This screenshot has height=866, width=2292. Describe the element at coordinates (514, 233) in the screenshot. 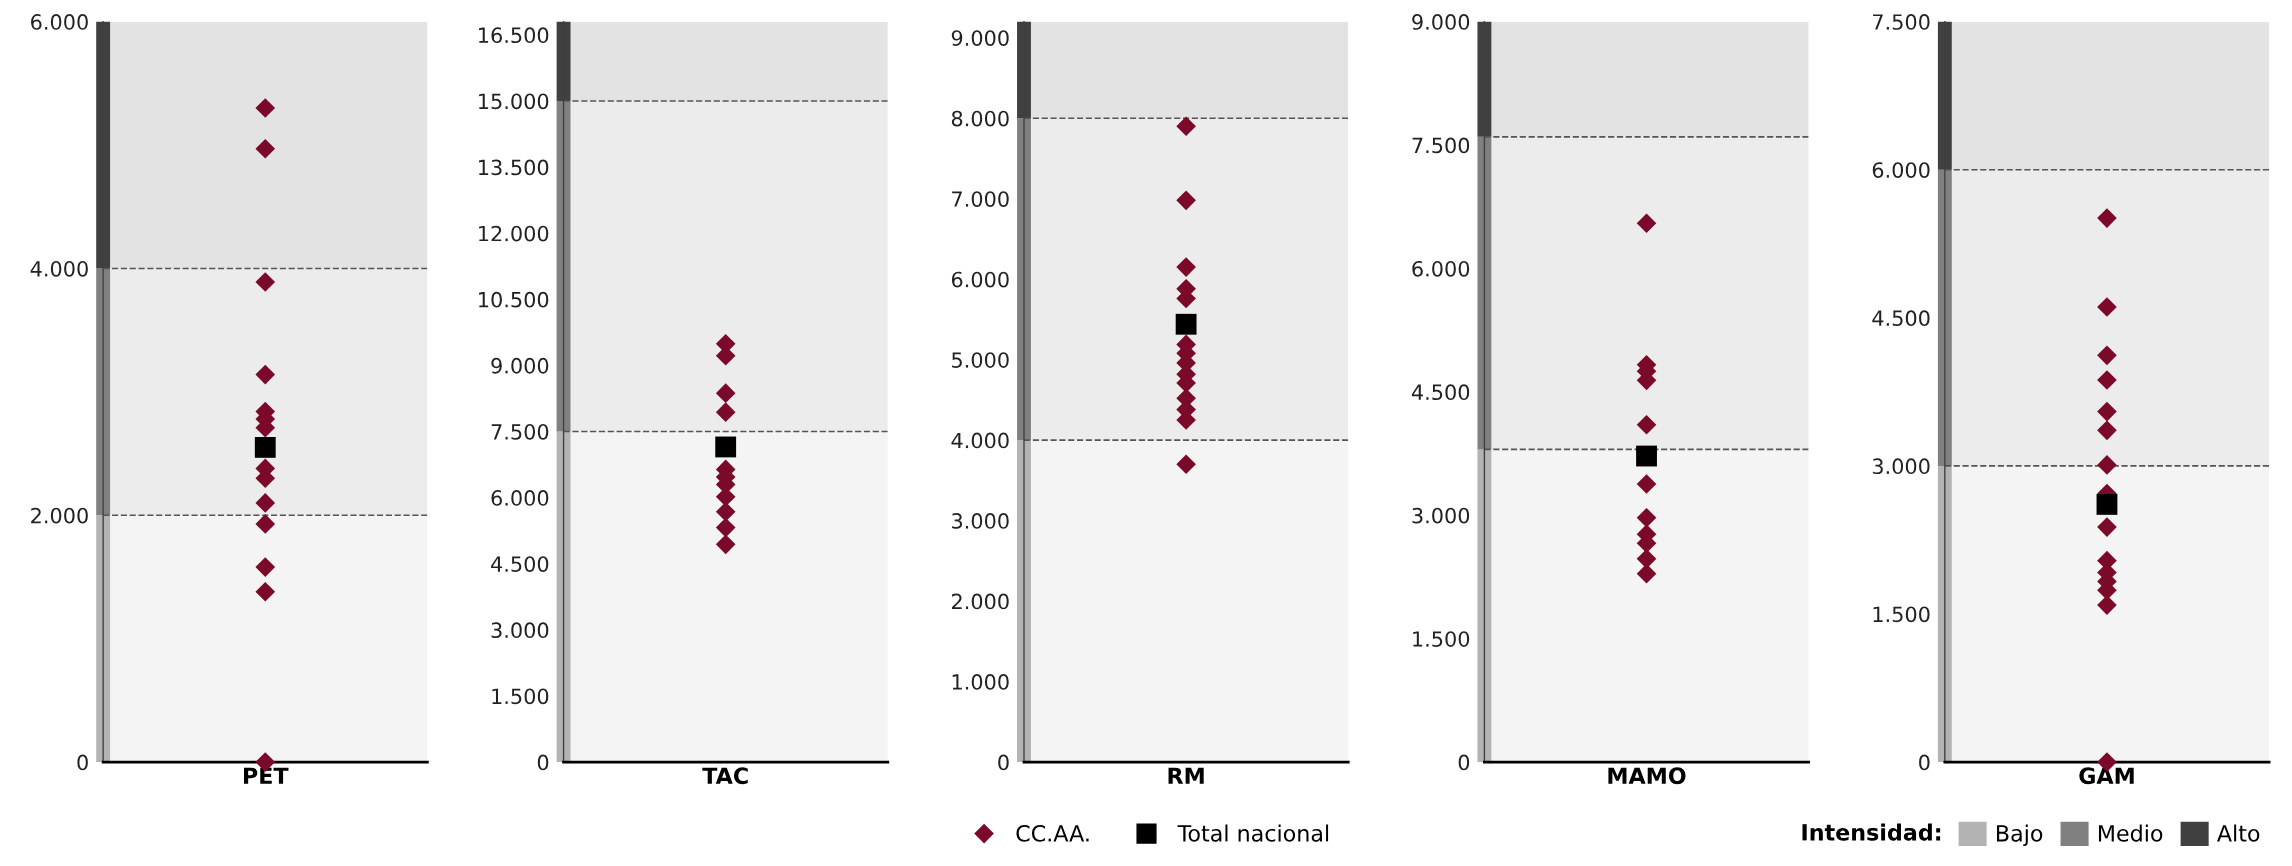

I see `y-tick-label: 12.000` at that location.